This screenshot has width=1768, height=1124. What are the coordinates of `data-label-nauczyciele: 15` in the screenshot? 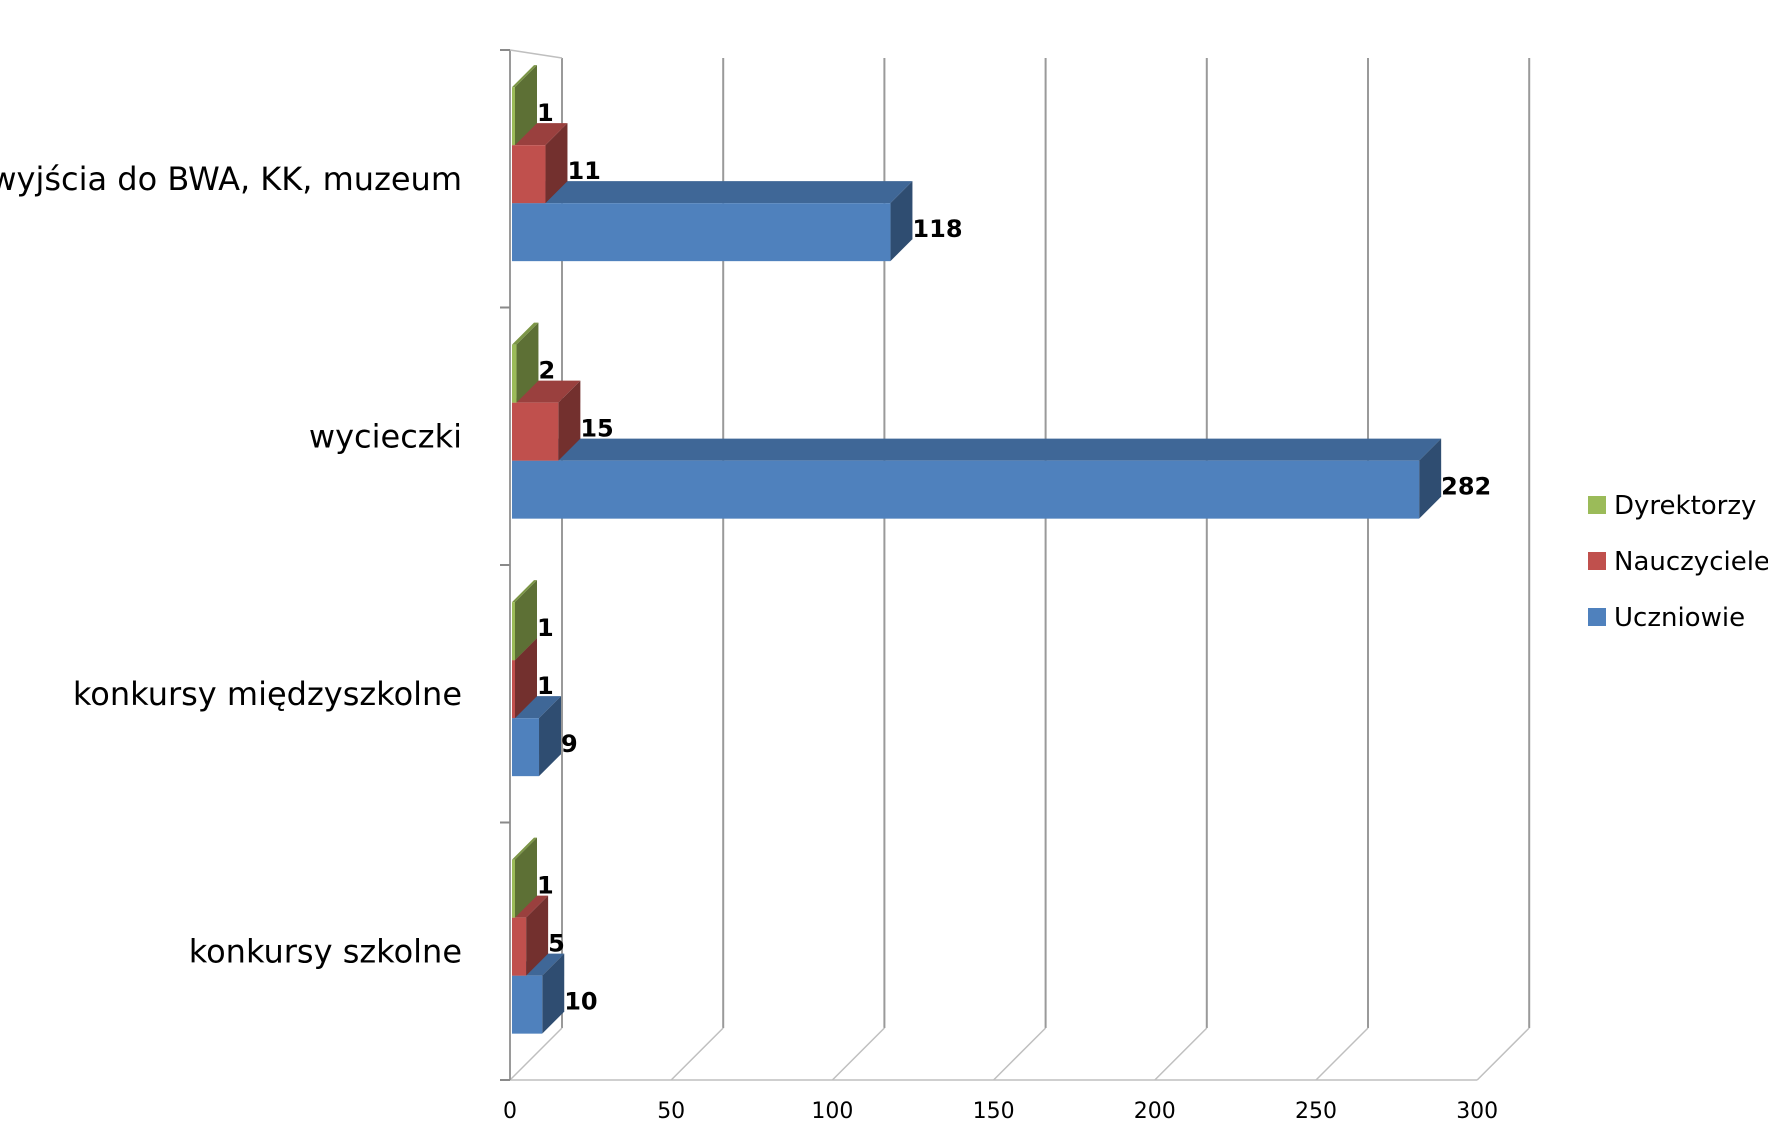 It's located at (596, 429).